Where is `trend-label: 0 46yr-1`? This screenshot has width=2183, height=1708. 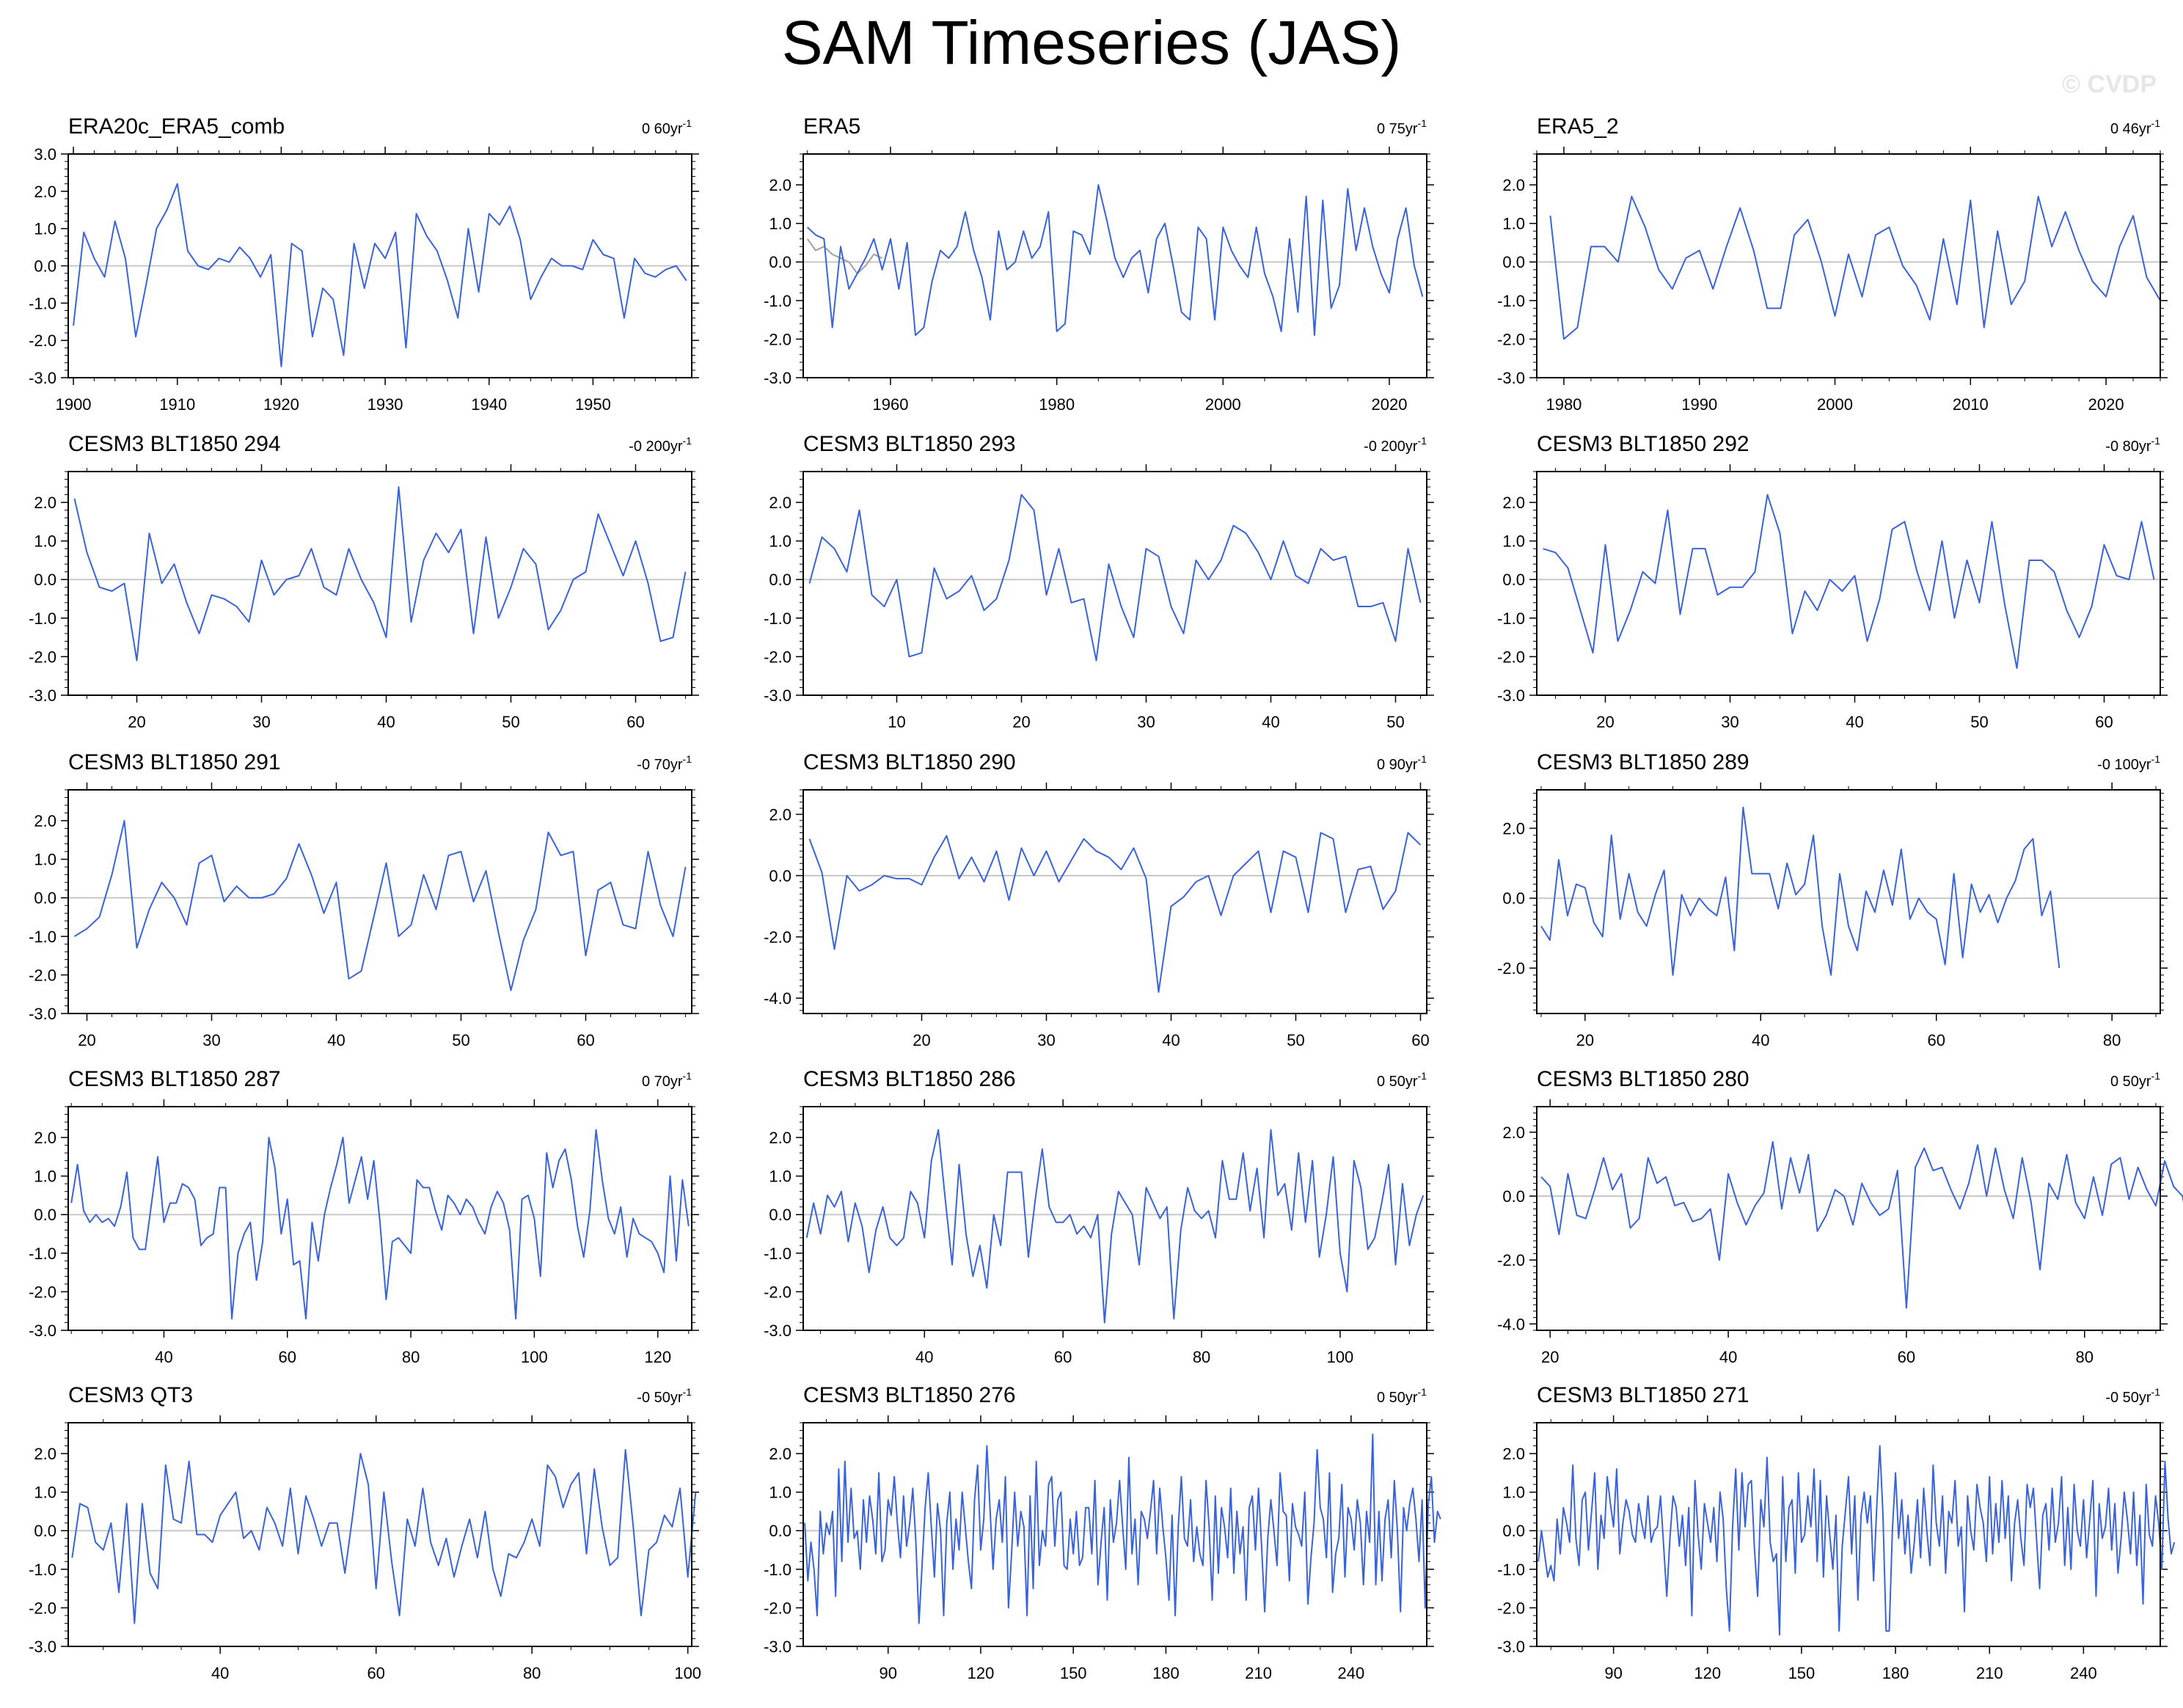 trend-label: 0 46yr-1 is located at coordinates (2135, 127).